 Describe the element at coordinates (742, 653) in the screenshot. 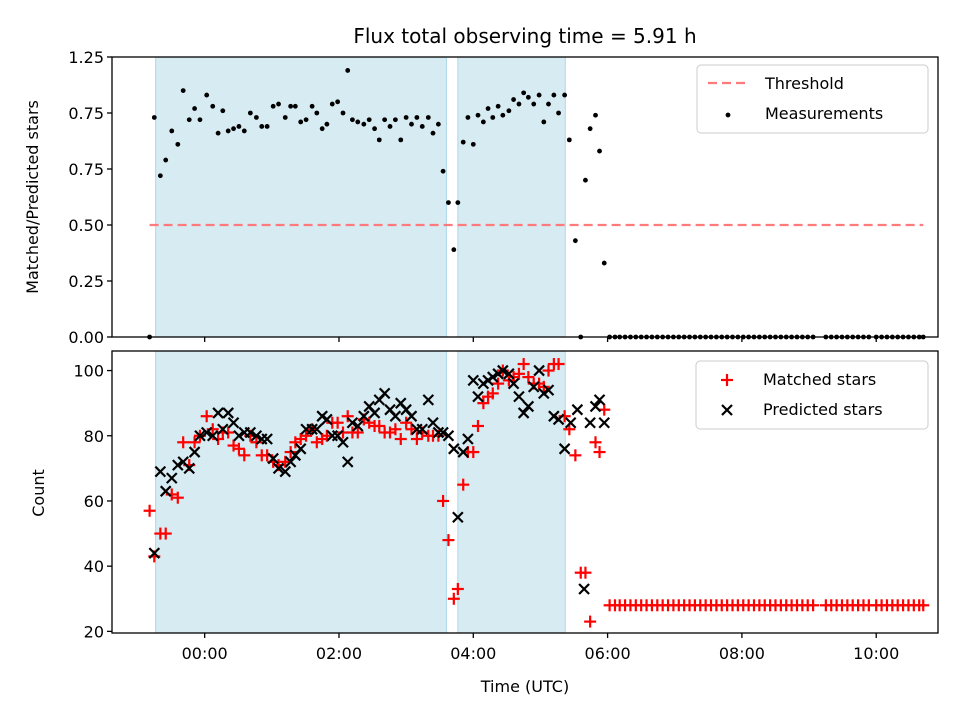

I see `x-tick-label: 08:00` at that location.